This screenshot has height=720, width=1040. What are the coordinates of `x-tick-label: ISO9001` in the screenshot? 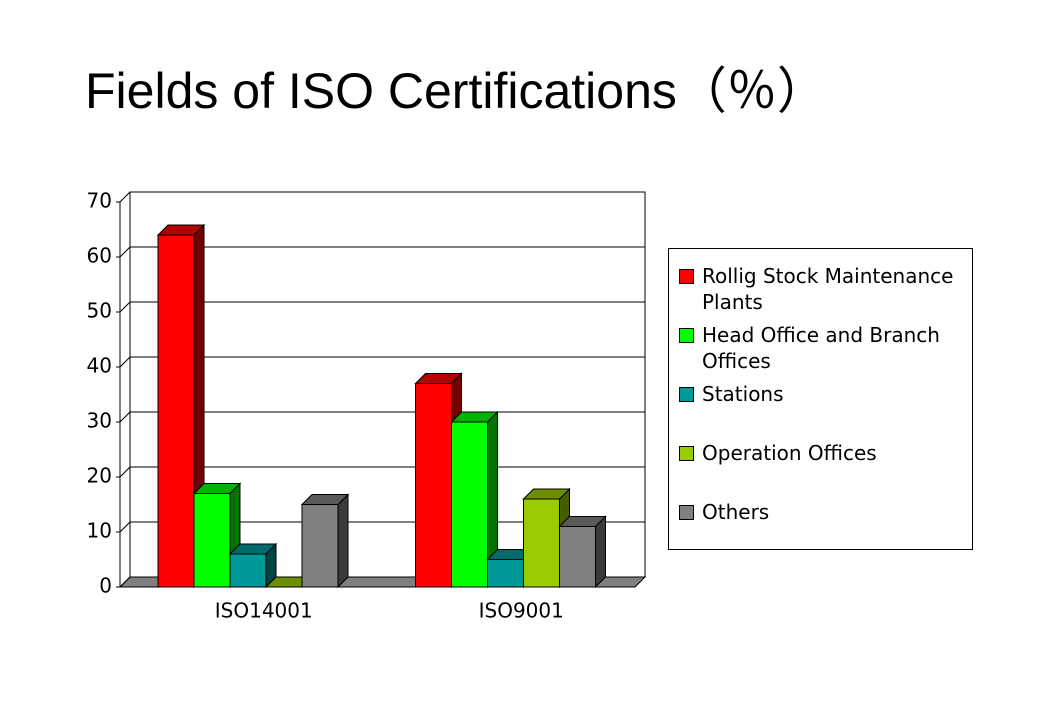 It's located at (521, 611).